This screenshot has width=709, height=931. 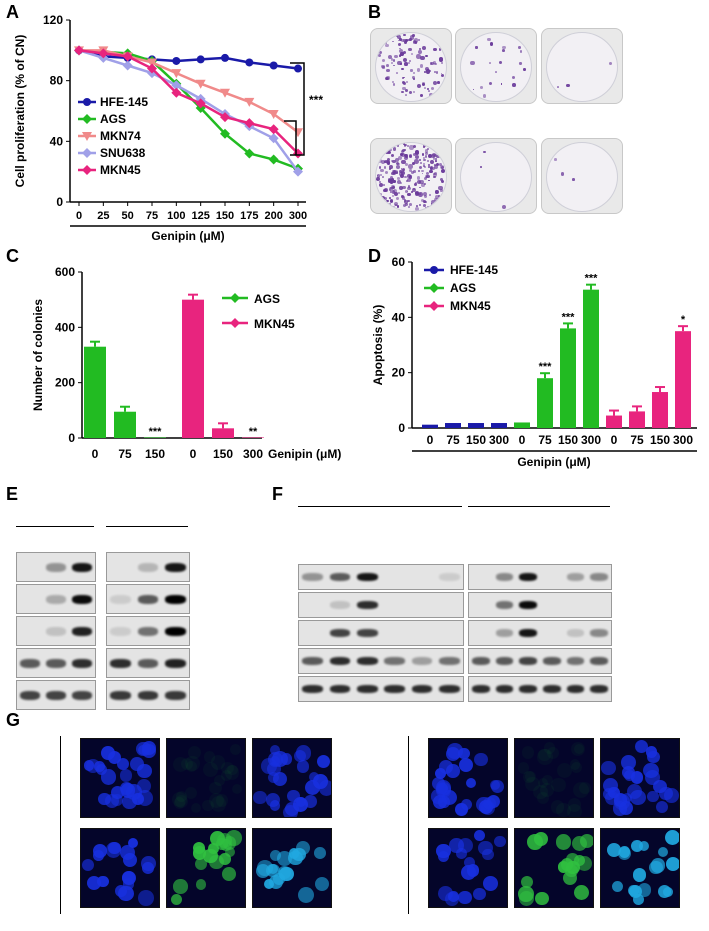 I want to click on significance-bracket-inner, so click(x=290, y=137).